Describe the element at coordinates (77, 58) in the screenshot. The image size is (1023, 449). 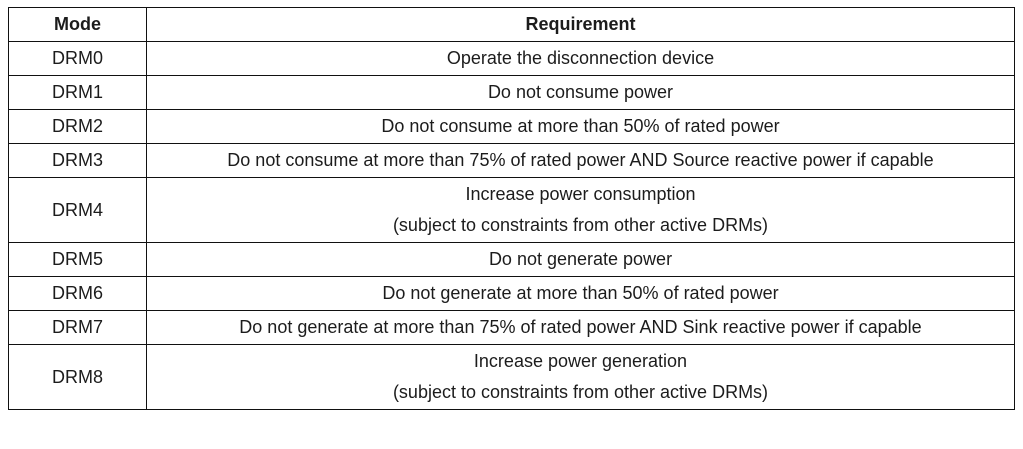
I see `mode-cell: DRM0` at that location.